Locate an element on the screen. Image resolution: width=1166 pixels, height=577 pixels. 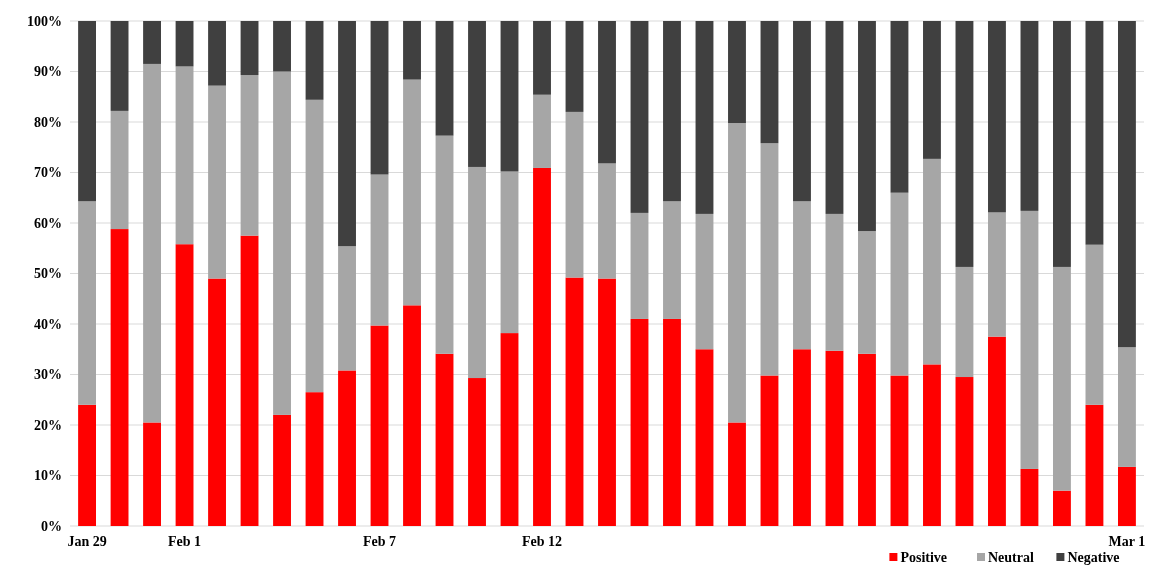
y-tick-label: 60% is located at coordinates (48, 223).